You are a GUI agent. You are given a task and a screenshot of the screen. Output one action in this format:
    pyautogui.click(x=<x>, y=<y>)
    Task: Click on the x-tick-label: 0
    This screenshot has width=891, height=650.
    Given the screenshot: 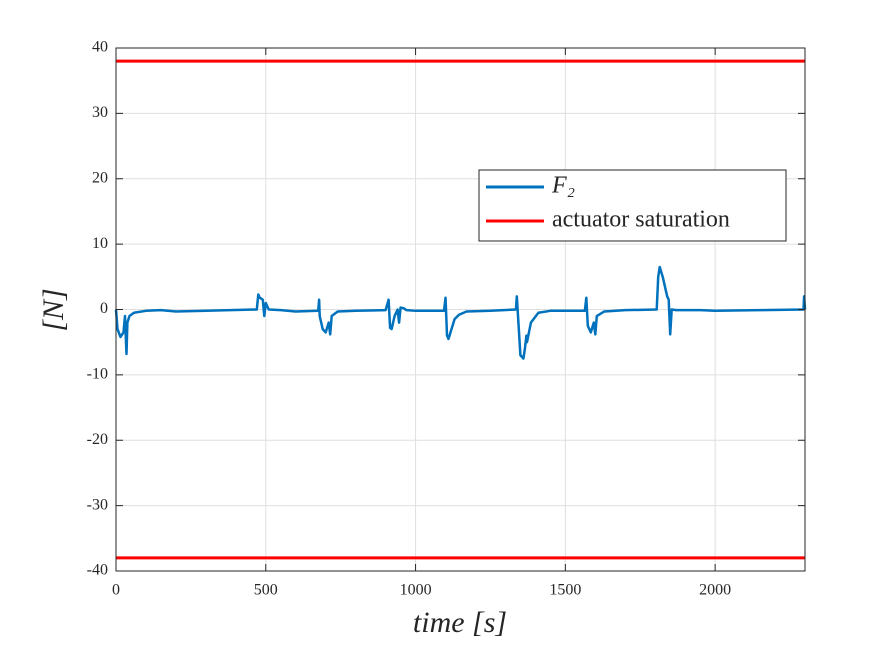 What is the action you would take?
    pyautogui.click(x=116, y=590)
    